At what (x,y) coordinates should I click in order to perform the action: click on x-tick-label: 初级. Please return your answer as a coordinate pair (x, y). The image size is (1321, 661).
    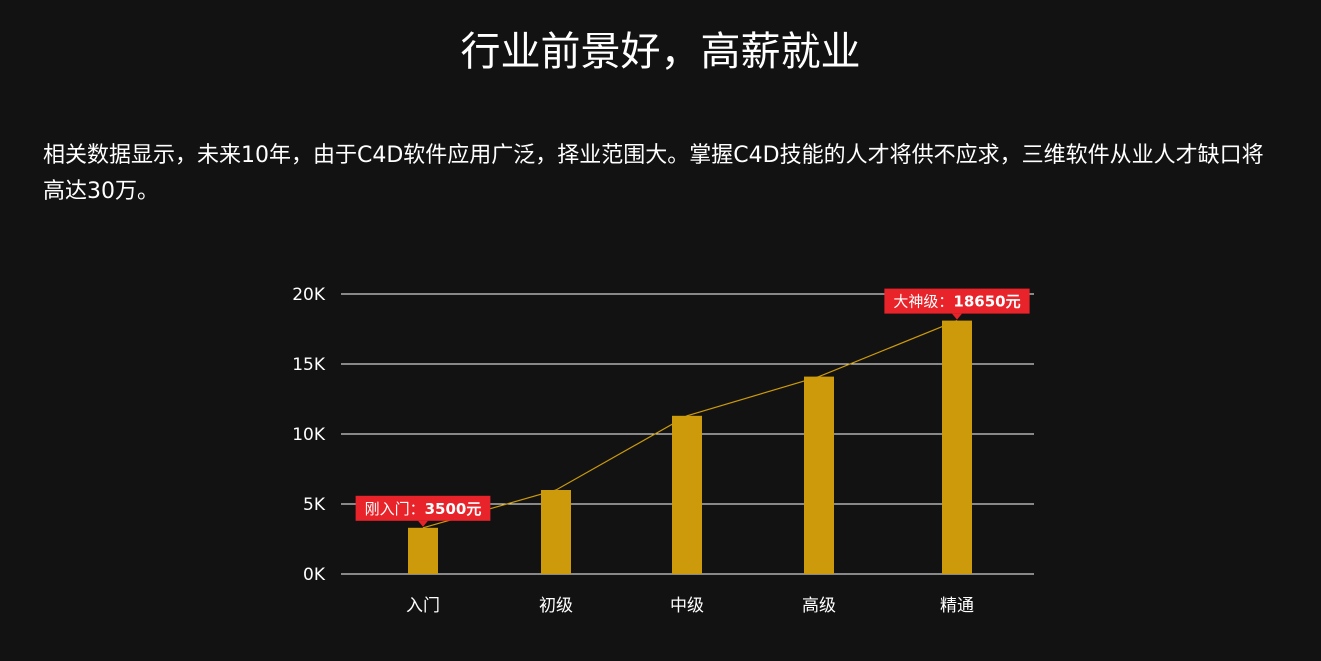
    Looking at the image, I should click on (556, 606).